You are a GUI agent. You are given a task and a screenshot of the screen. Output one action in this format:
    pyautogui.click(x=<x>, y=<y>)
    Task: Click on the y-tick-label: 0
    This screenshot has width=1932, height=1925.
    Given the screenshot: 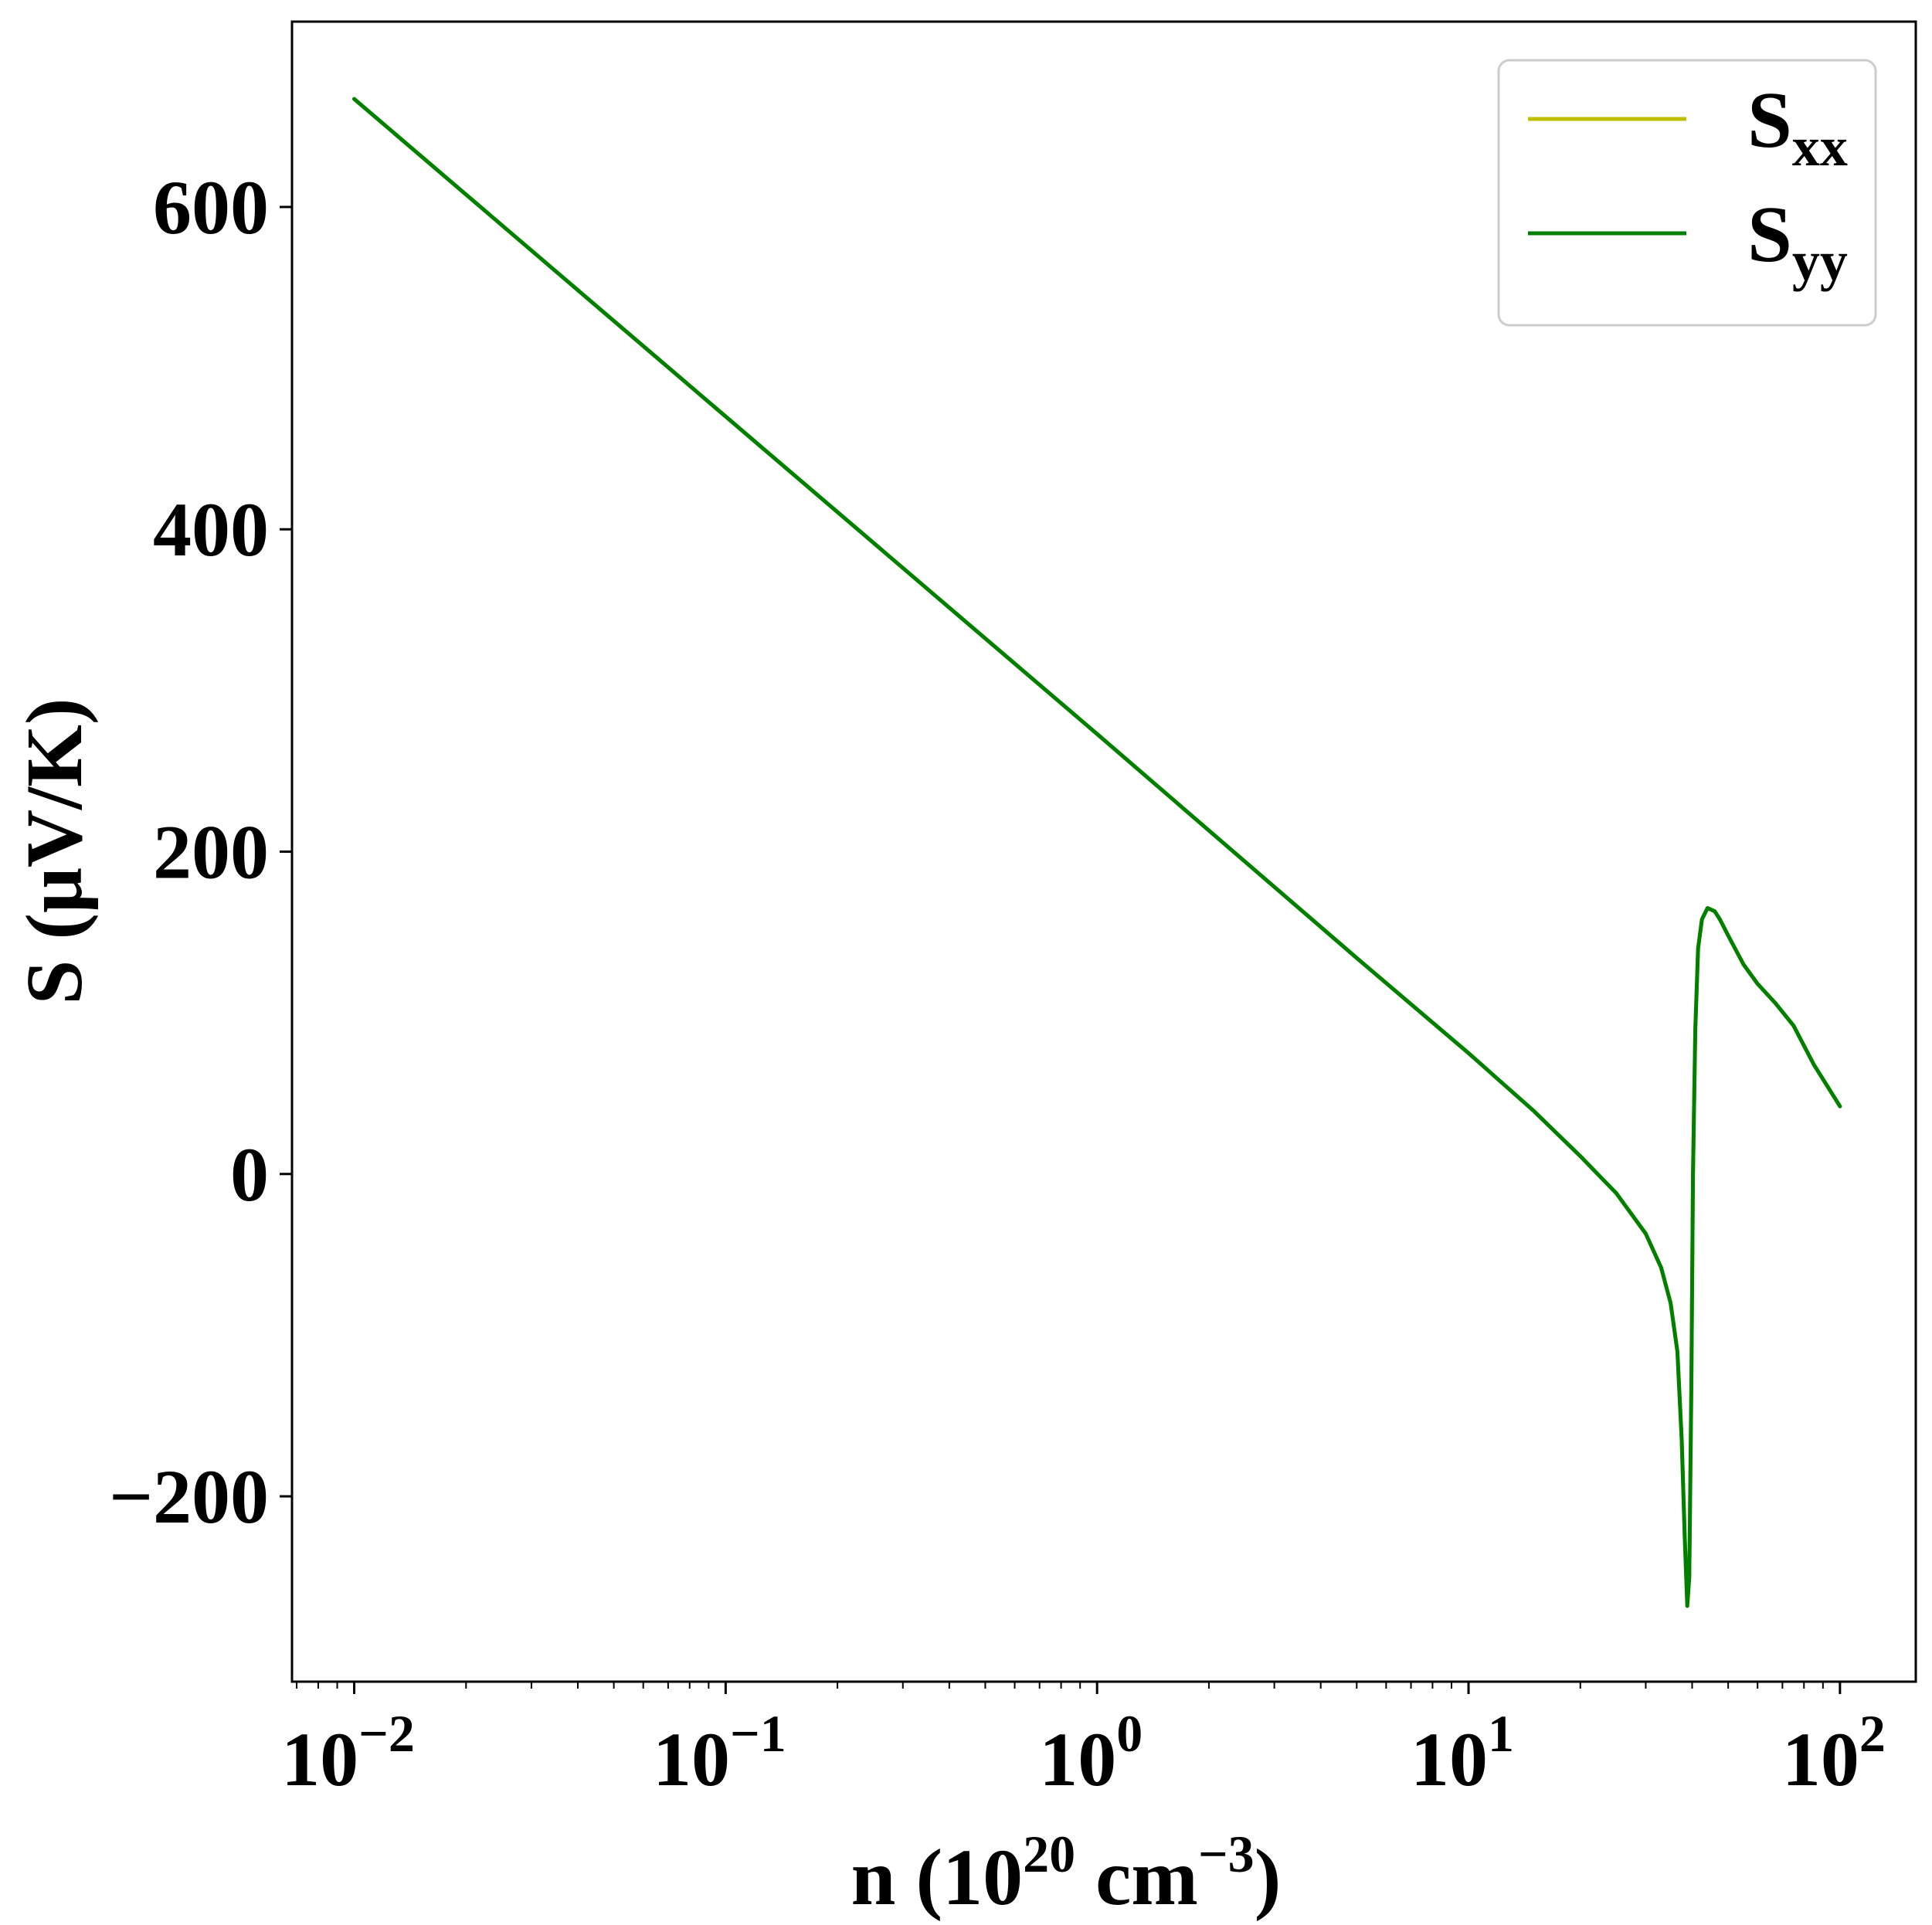 What is the action you would take?
    pyautogui.click(x=250, y=1174)
    